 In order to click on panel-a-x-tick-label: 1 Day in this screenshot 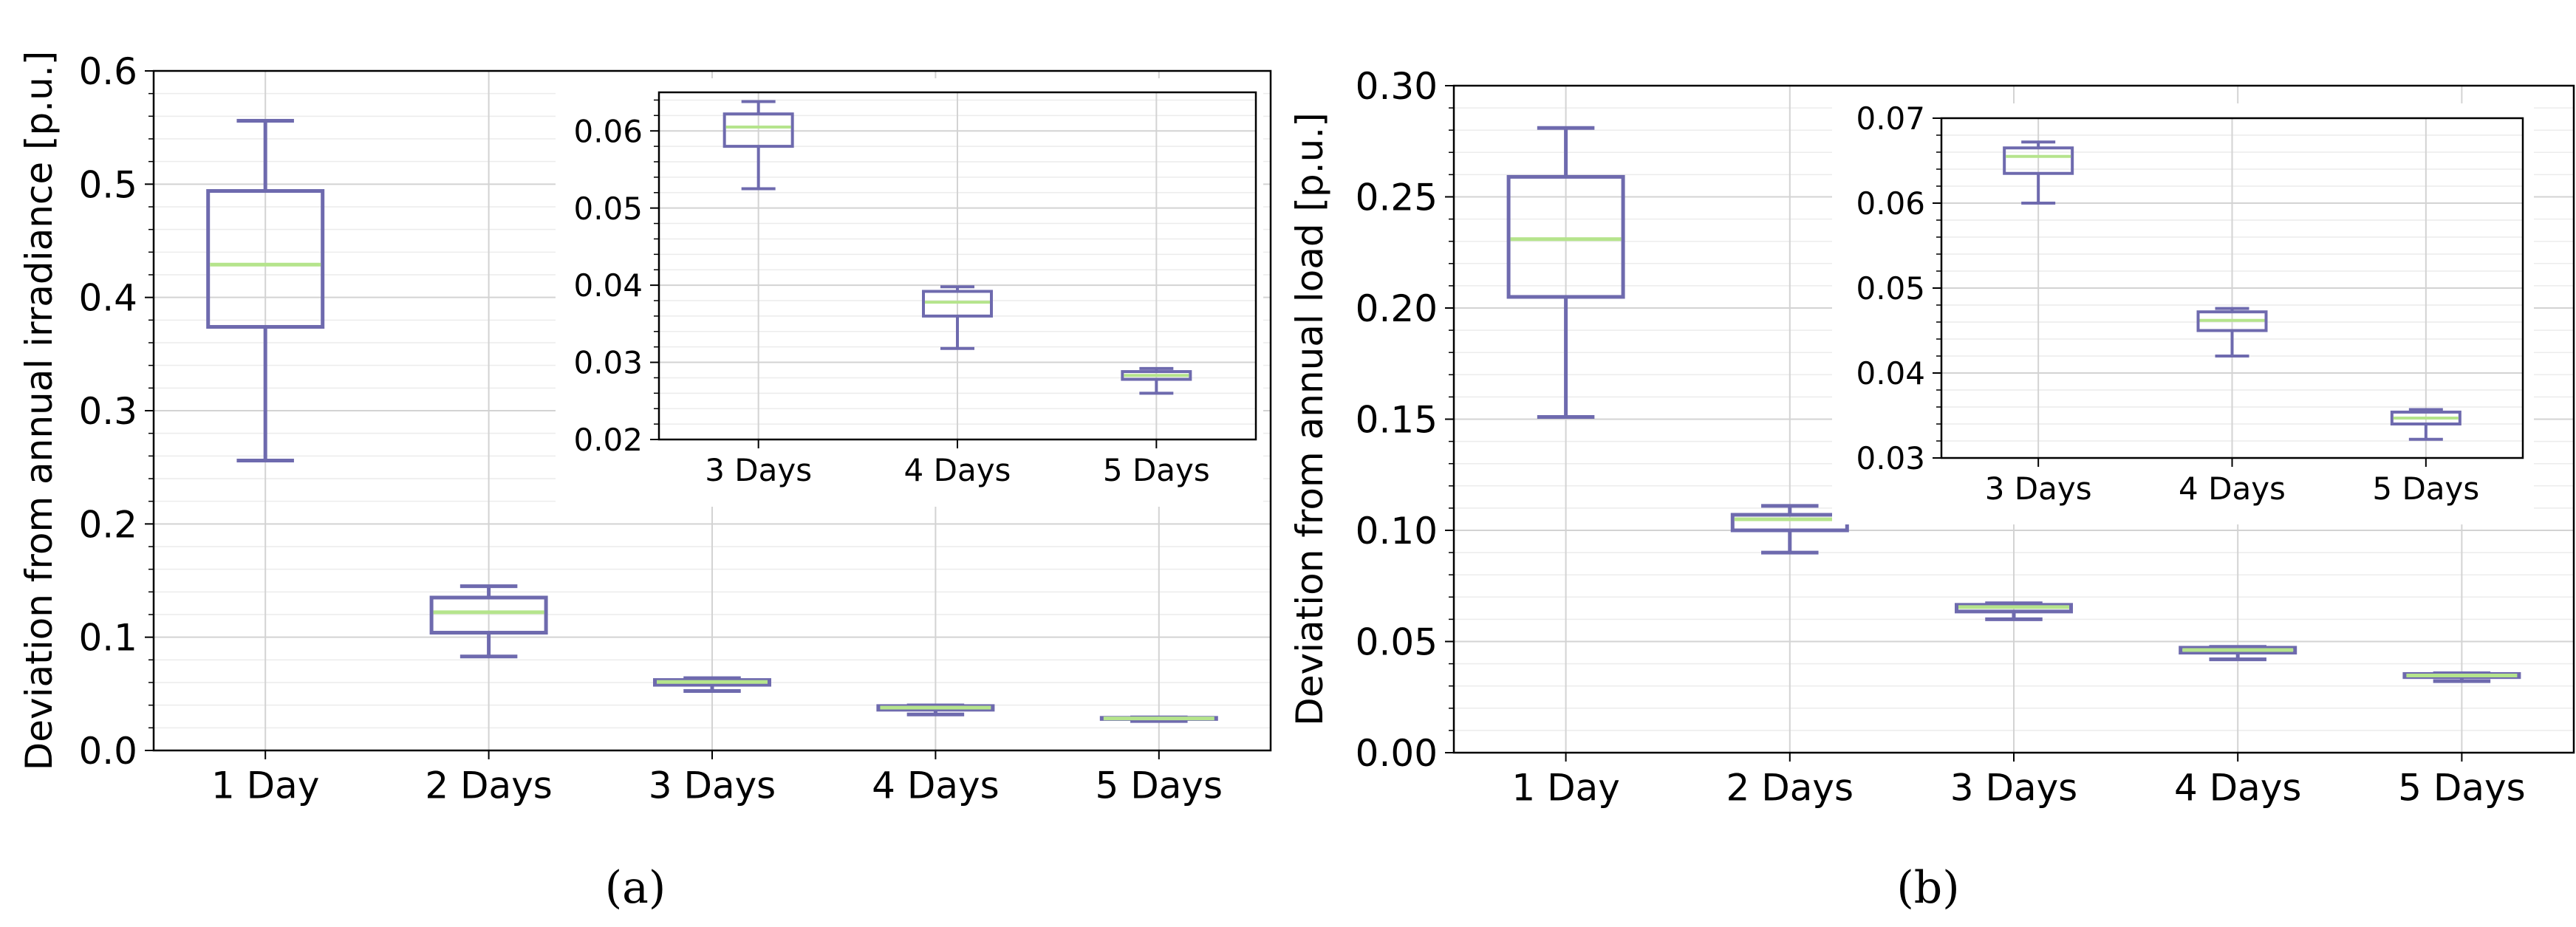, I will do `click(265, 785)`.